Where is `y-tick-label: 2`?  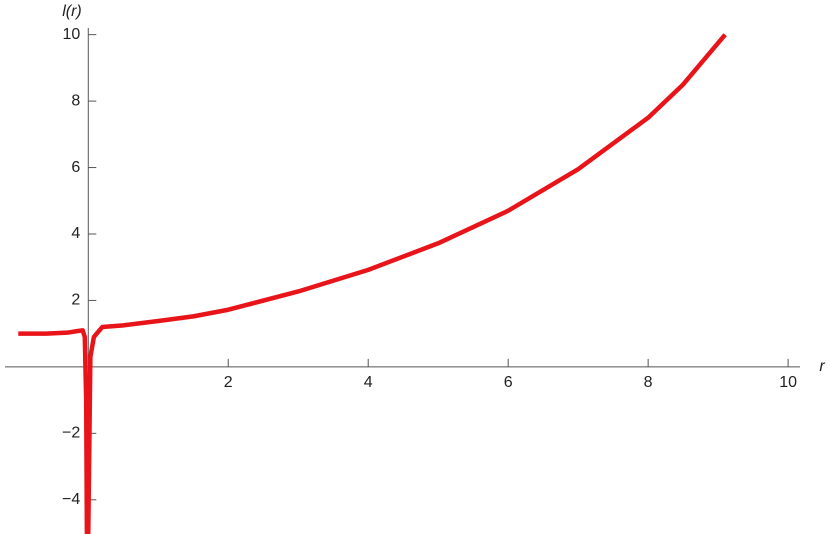 y-tick-label: 2 is located at coordinates (75, 300).